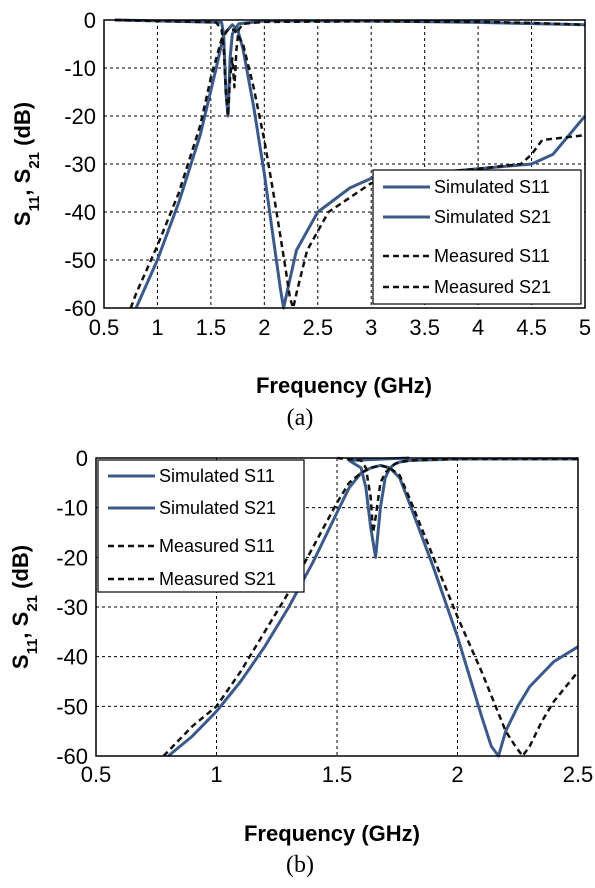 Image resolution: width=595 pixels, height=888 pixels. I want to click on y-axis-label-b: S11, S21 (dB), so click(24, 607).